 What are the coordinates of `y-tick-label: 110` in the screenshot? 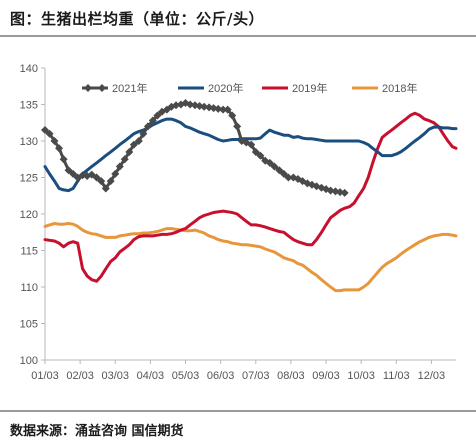 It's located at (29, 288).